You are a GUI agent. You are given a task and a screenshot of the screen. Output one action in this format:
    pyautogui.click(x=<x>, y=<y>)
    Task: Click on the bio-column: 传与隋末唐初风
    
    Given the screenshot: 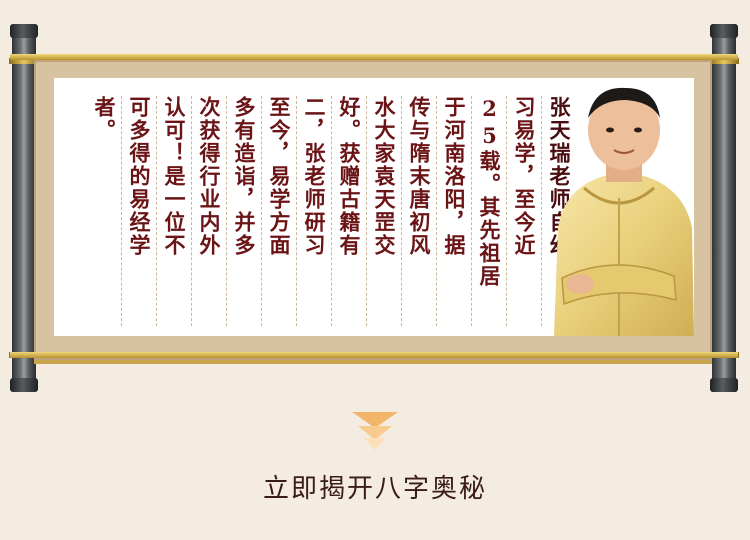 What is the action you would take?
    pyautogui.click(x=418, y=211)
    